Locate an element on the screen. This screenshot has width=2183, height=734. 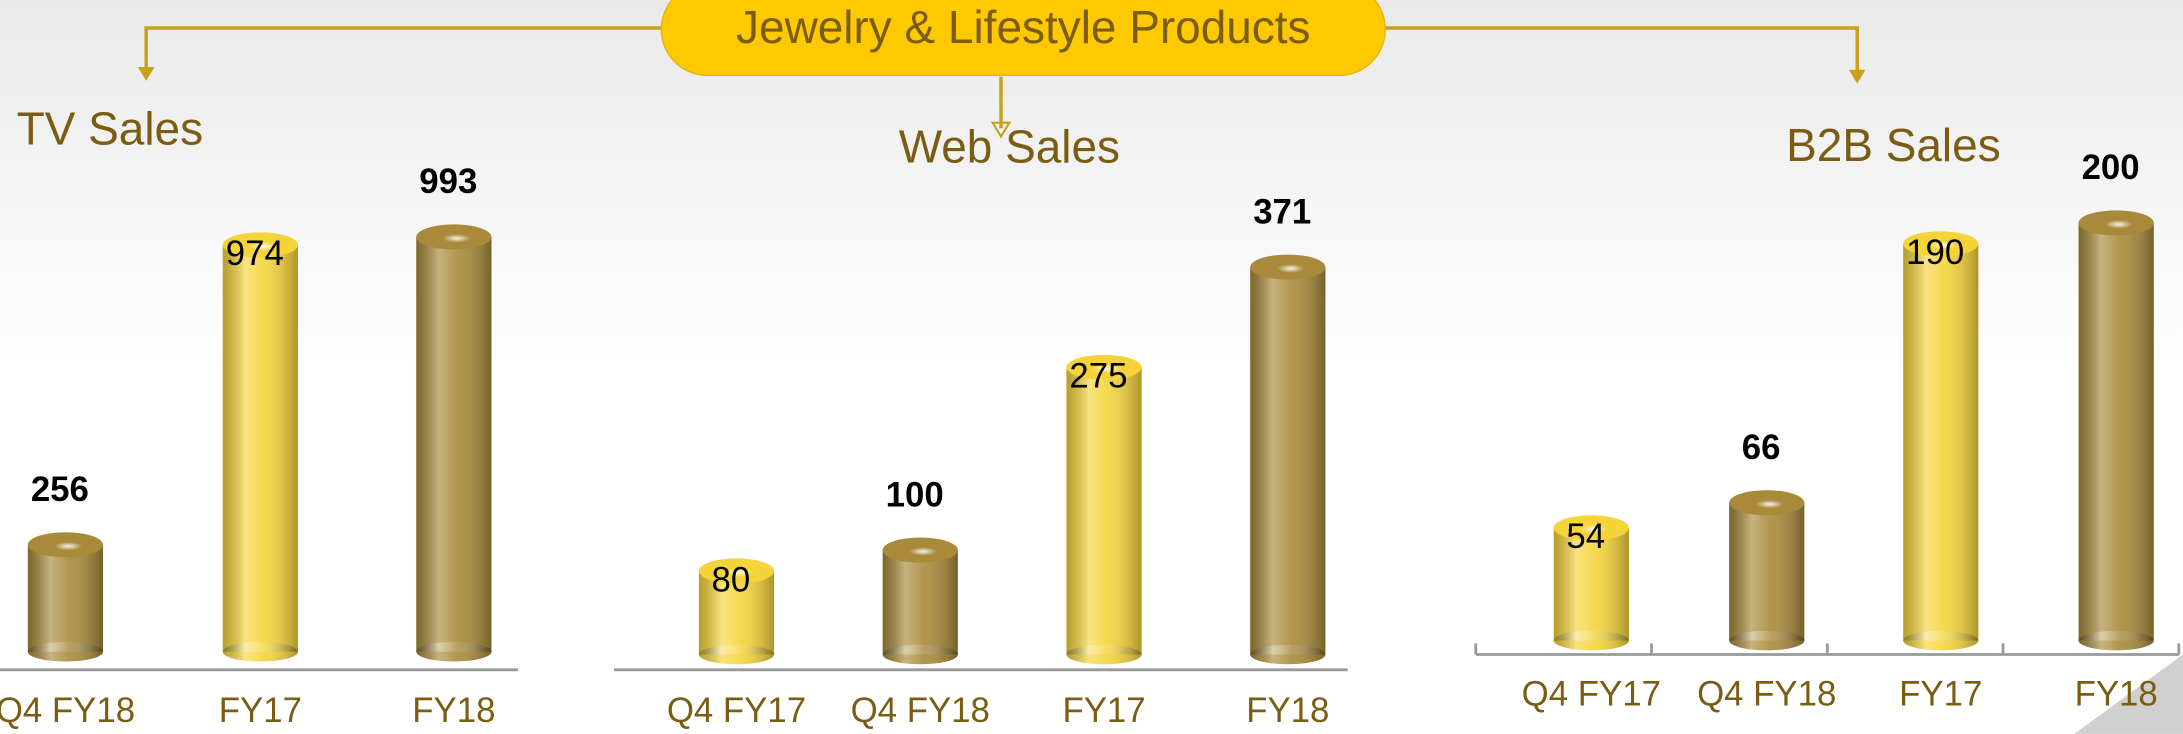
value-label: 54 is located at coordinates (1585, 536).